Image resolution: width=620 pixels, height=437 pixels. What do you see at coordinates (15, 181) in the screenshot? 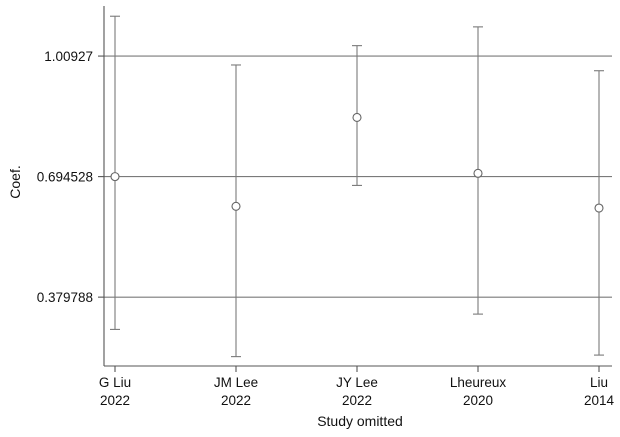
I see `y-axis-label: Coef.` at bounding box center [15, 181].